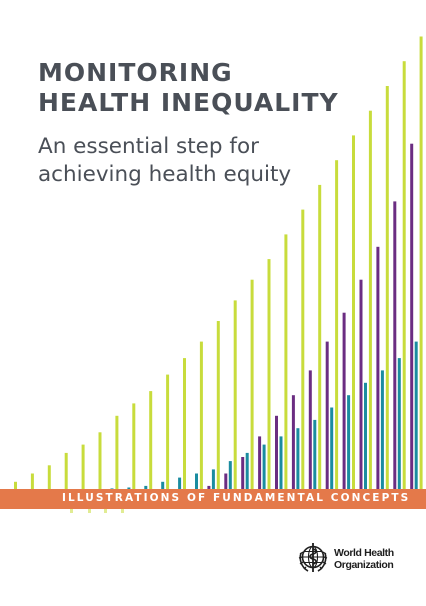 The image size is (426, 606). What do you see at coordinates (236, 498) in the screenshot?
I see `concepts-band-label: ILLUSTRATIONS OF FUNDAMENTAL CONCEPTS` at bounding box center [236, 498].